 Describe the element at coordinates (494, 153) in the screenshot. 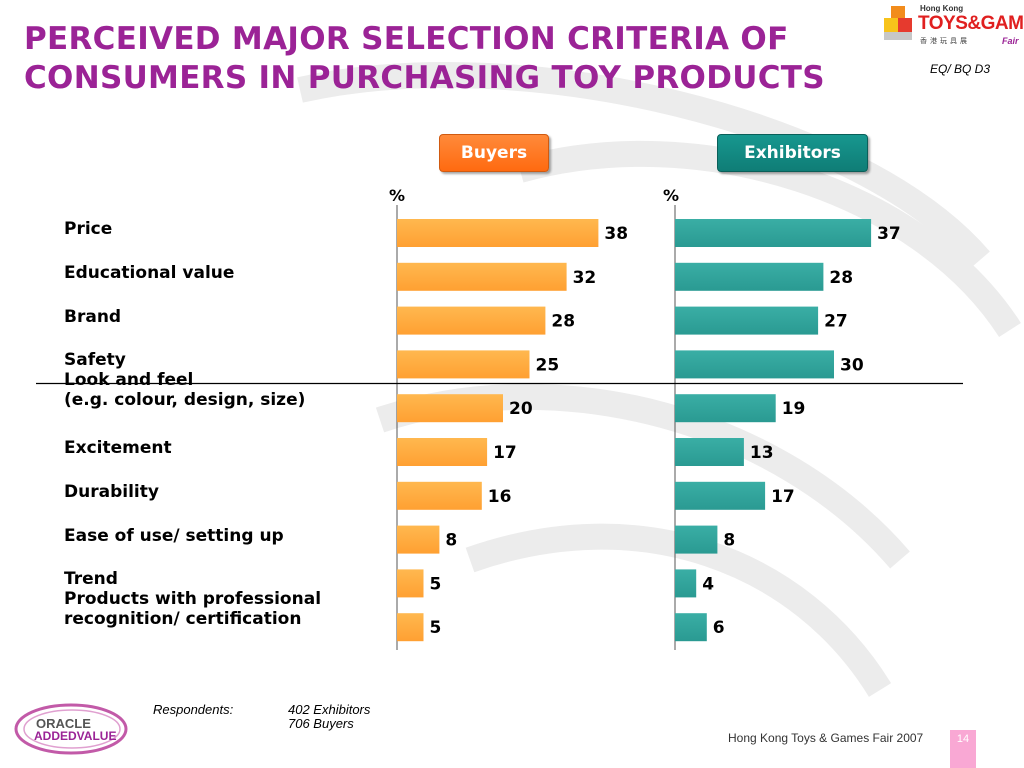

I see `buyers-header: Buyers` at that location.